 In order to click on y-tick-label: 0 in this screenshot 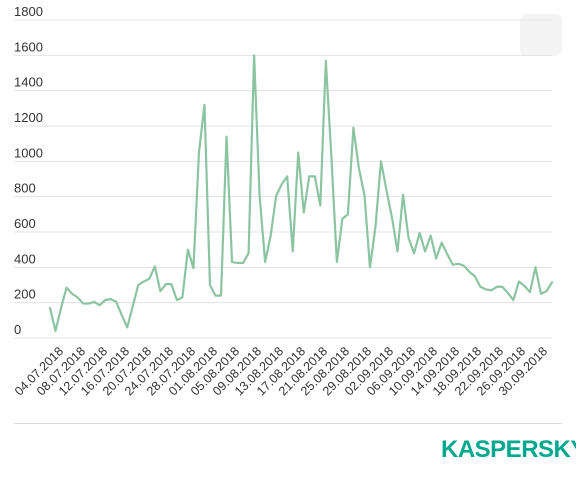, I will do `click(17, 329)`.